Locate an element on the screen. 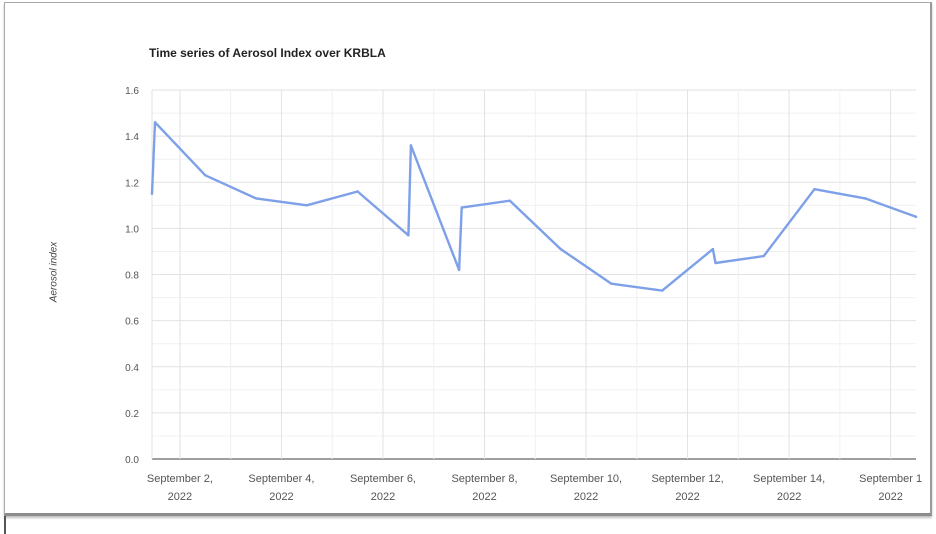 The height and width of the screenshot is (534, 936). x-tick-label: September 14, is located at coordinates (789, 479).